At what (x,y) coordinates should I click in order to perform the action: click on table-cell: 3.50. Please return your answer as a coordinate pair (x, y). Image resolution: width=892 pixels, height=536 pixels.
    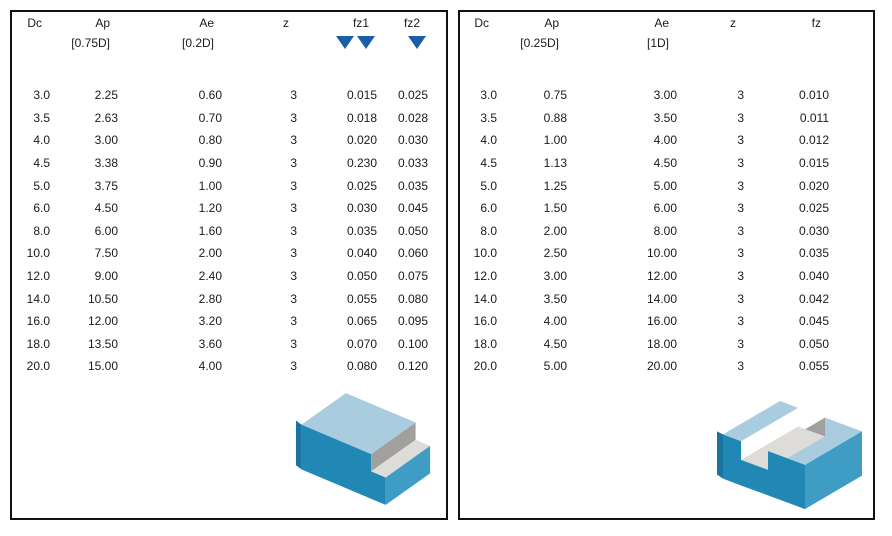
    Looking at the image, I should click on (665, 117).